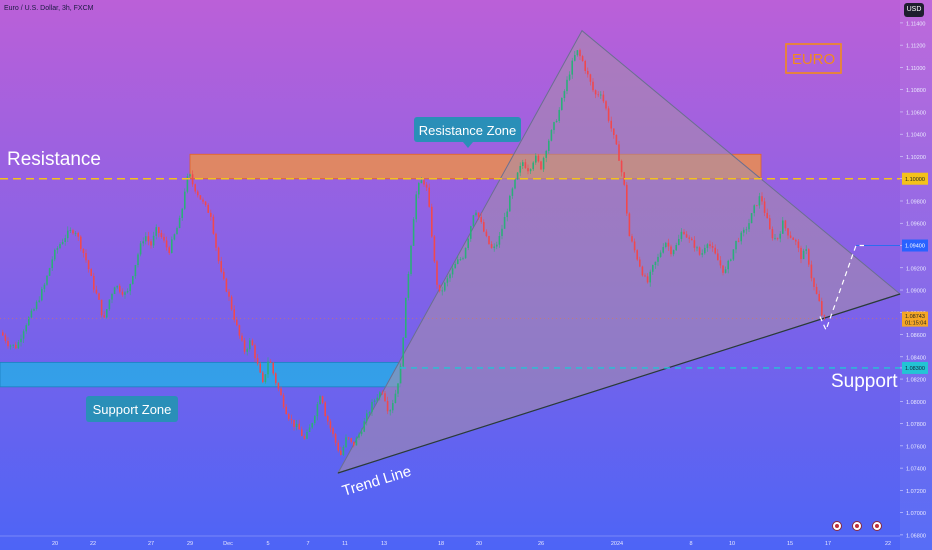 The height and width of the screenshot is (550, 932). What do you see at coordinates (916, 447) in the screenshot?
I see `price-tick-label: 1.07600` at bounding box center [916, 447].